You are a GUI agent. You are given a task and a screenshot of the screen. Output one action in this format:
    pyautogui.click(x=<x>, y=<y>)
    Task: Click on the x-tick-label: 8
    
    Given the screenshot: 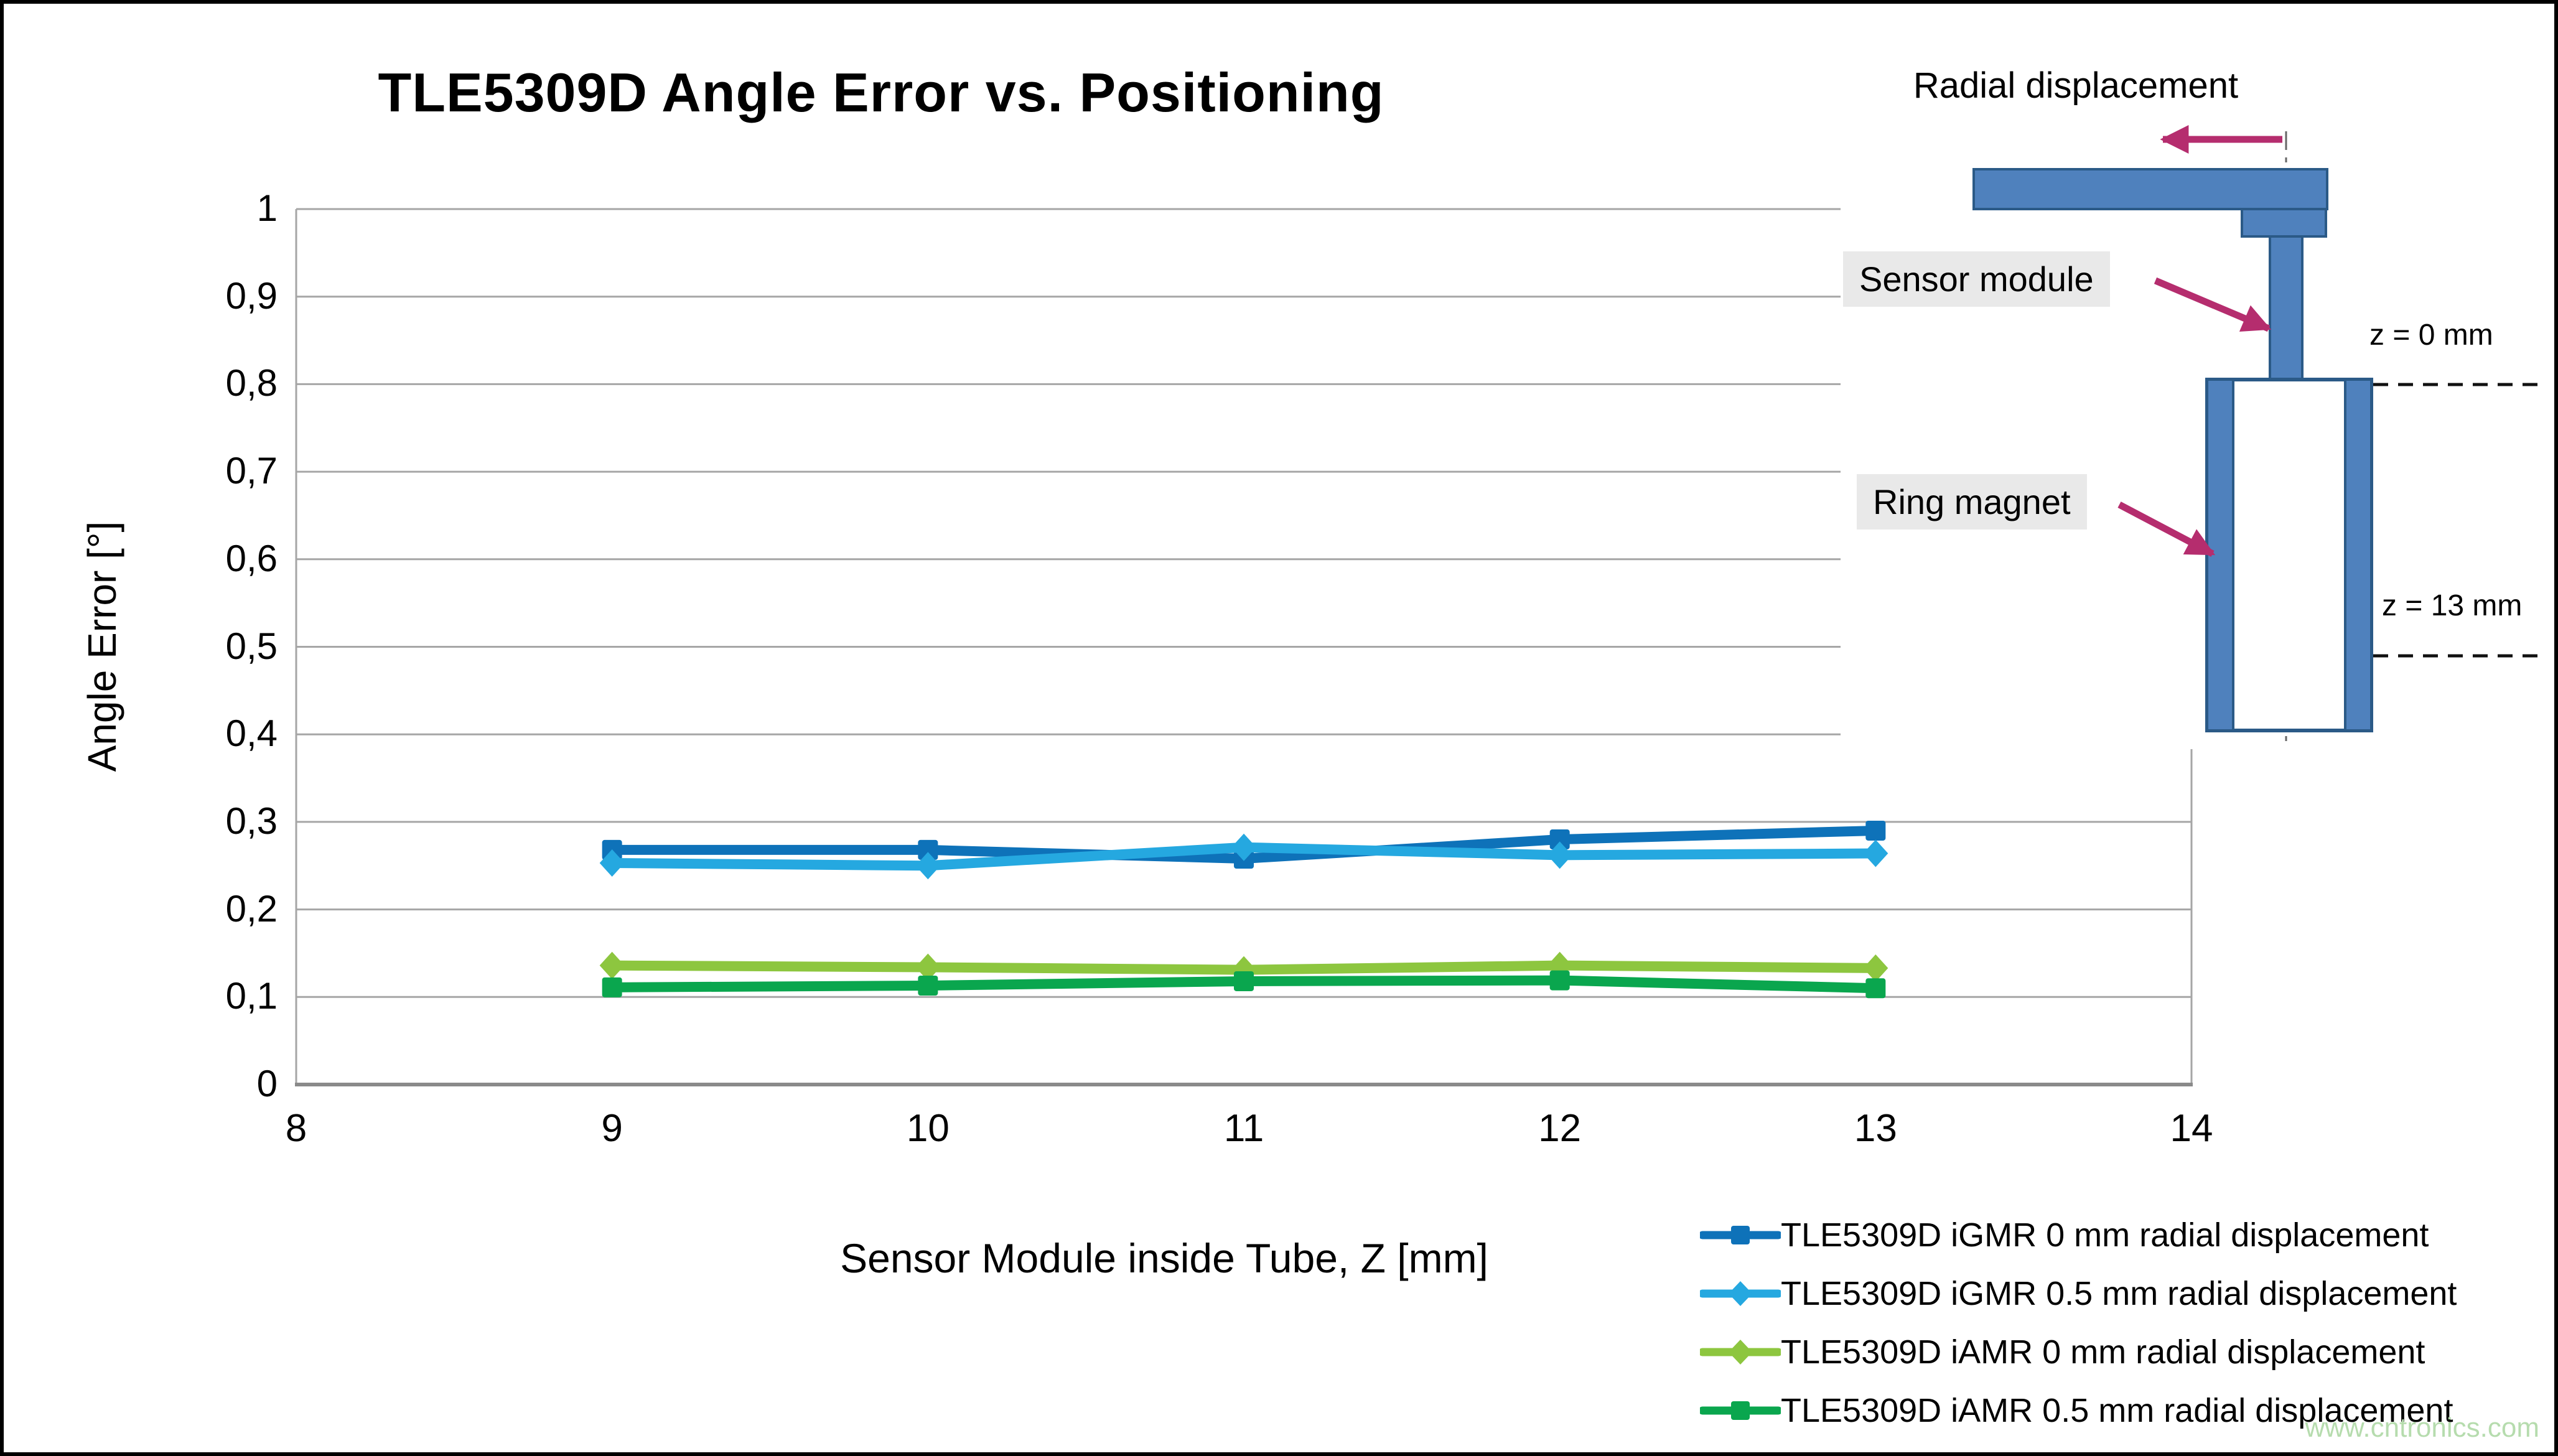 What is the action you would take?
    pyautogui.click(x=296, y=1129)
    